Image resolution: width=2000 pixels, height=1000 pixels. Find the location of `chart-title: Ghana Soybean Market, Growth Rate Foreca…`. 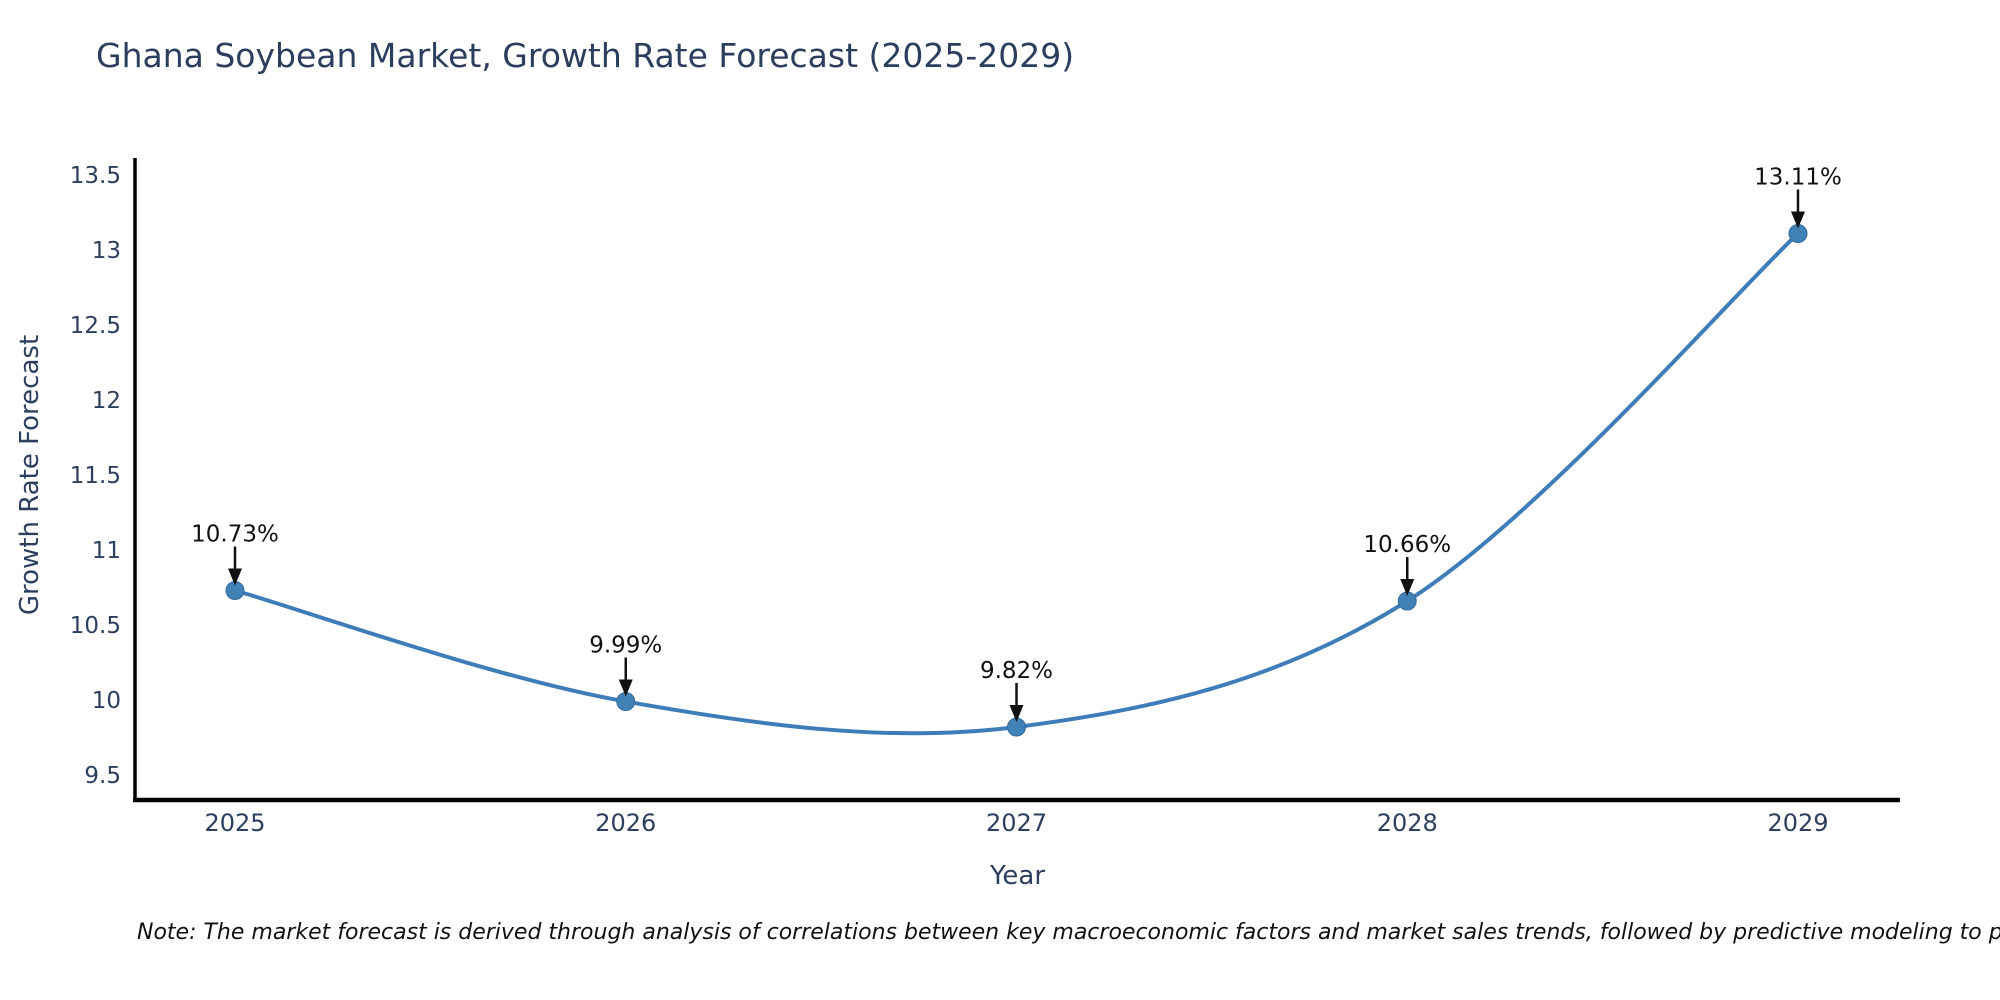

chart-title: Ghana Soybean Market, Growth Rate Foreca… is located at coordinates (585, 55).